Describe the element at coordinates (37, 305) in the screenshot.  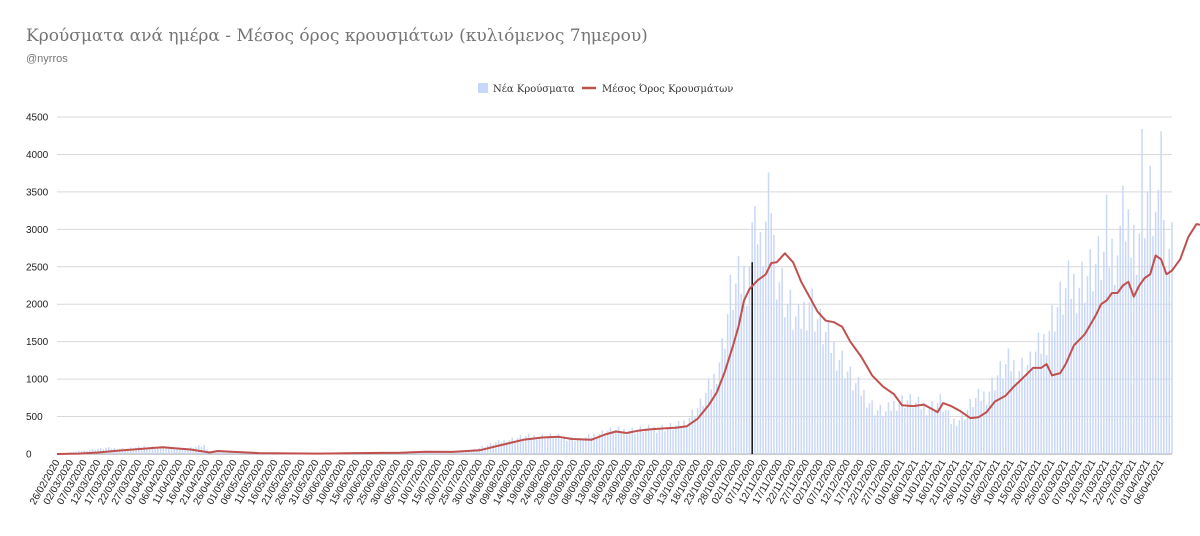
I see `y-tick-label: 2000` at that location.